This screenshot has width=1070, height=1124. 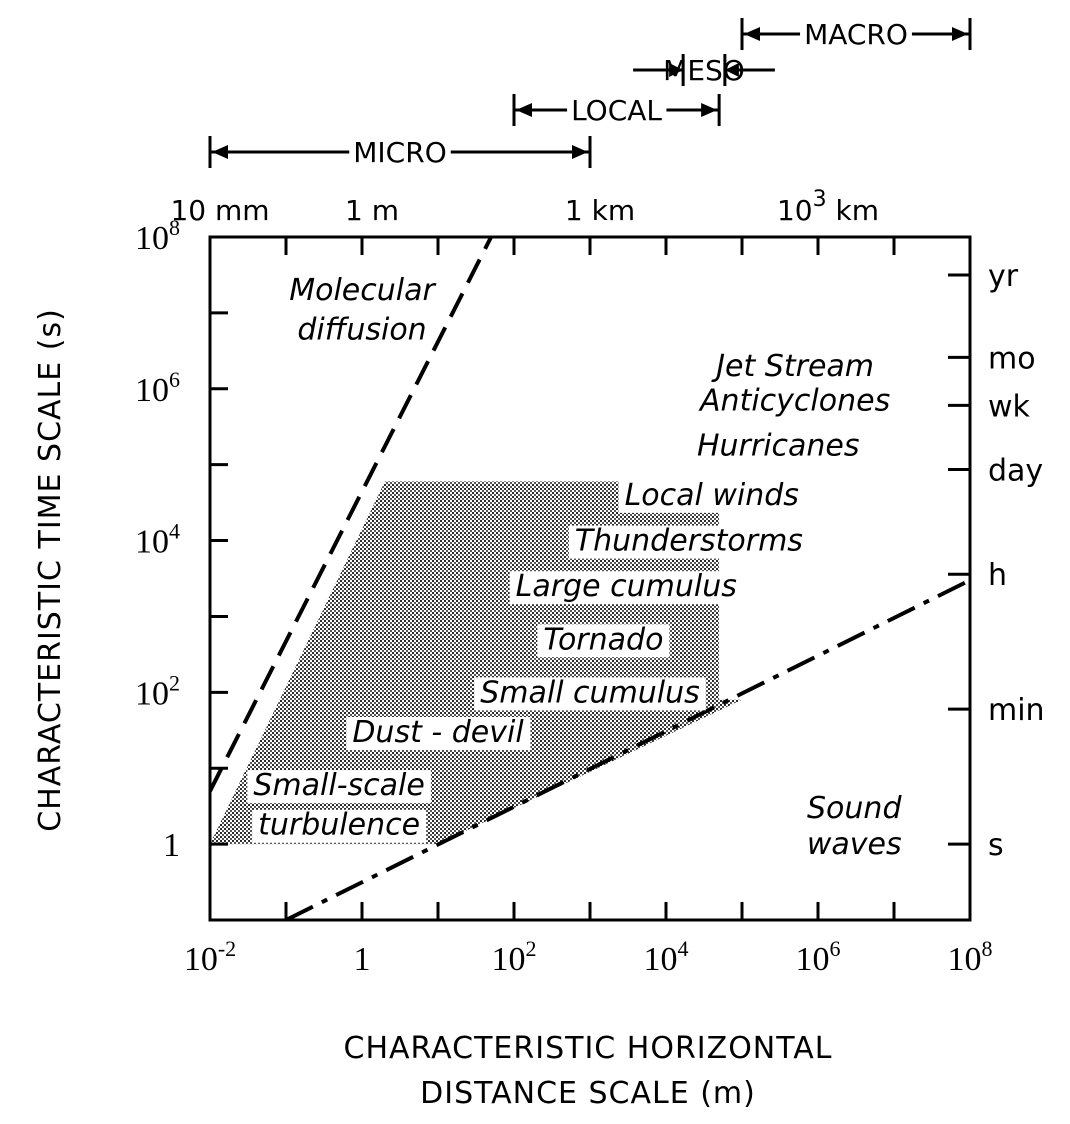 I want to click on annotation-label: Anticyclones, so click(x=794, y=401).